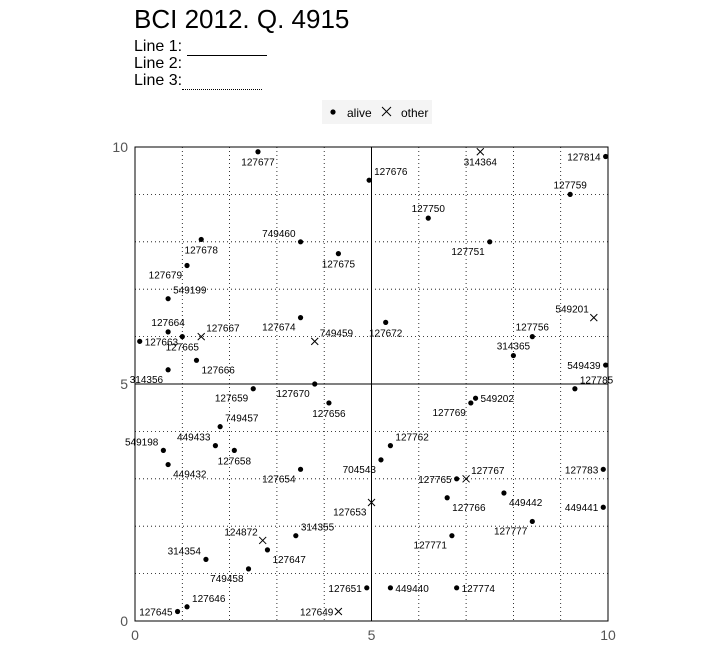  What do you see at coordinates (166, 276) in the screenshot?
I see `point-label: 127679` at bounding box center [166, 276].